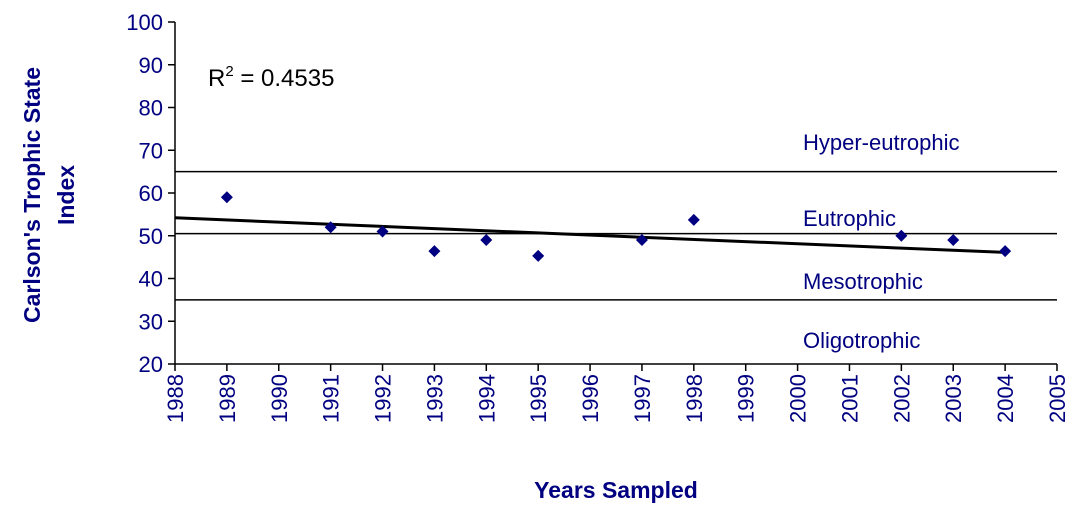  I want to click on y-tick-label: 70, so click(151, 150).